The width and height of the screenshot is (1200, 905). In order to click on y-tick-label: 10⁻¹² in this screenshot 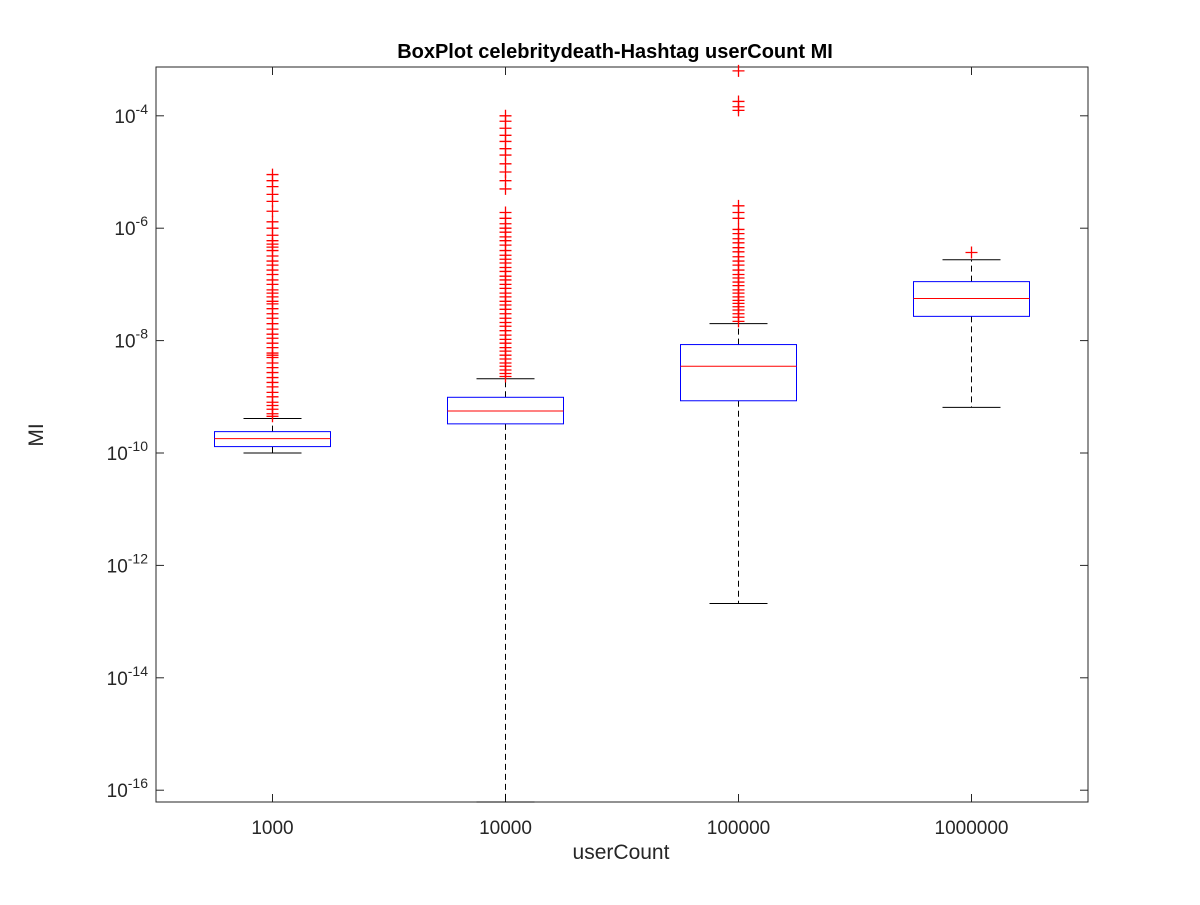, I will do `click(128, 563)`.